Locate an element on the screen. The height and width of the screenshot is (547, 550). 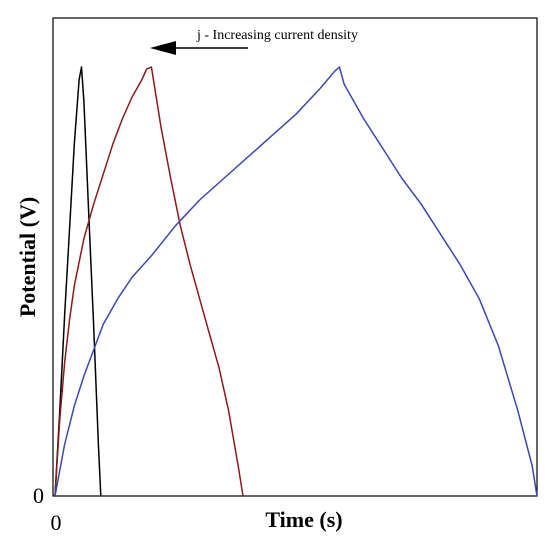
annotation-arrowhead is located at coordinates (163, 48).